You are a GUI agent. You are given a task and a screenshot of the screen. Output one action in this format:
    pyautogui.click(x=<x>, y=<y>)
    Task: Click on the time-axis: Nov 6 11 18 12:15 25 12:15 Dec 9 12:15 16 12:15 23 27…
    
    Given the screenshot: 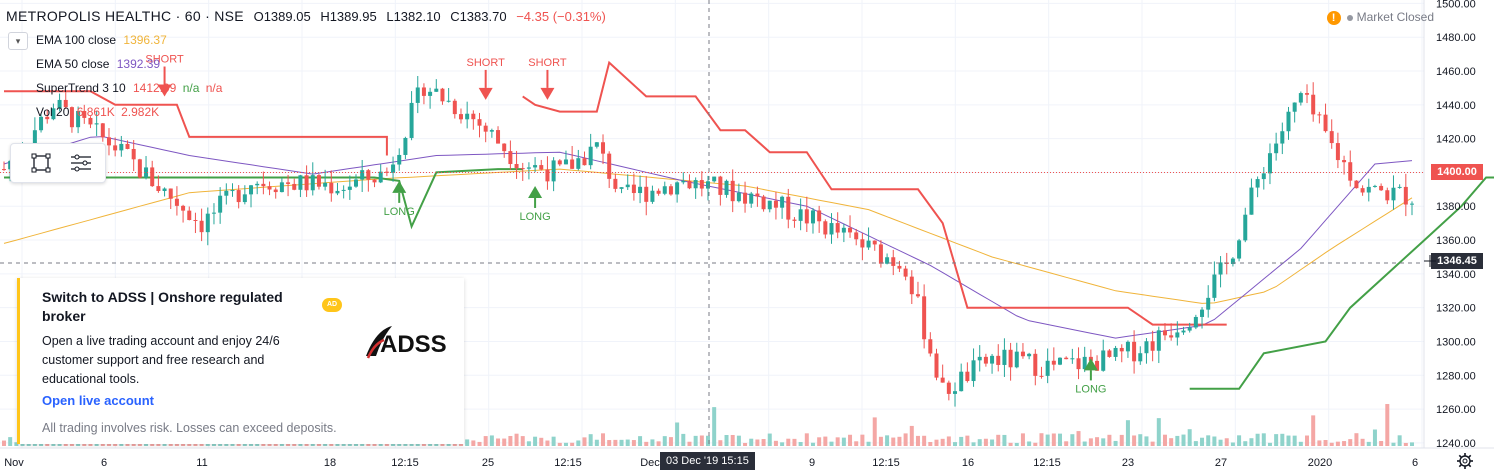 What is the action you would take?
    pyautogui.click(x=711, y=463)
    